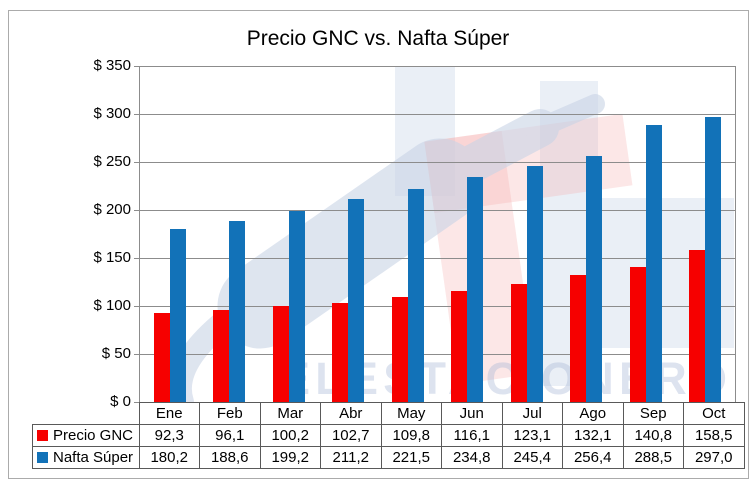 This screenshot has width=756, height=484. What do you see at coordinates (532, 457) in the screenshot?
I see `value-cell: 245,4` at bounding box center [532, 457].